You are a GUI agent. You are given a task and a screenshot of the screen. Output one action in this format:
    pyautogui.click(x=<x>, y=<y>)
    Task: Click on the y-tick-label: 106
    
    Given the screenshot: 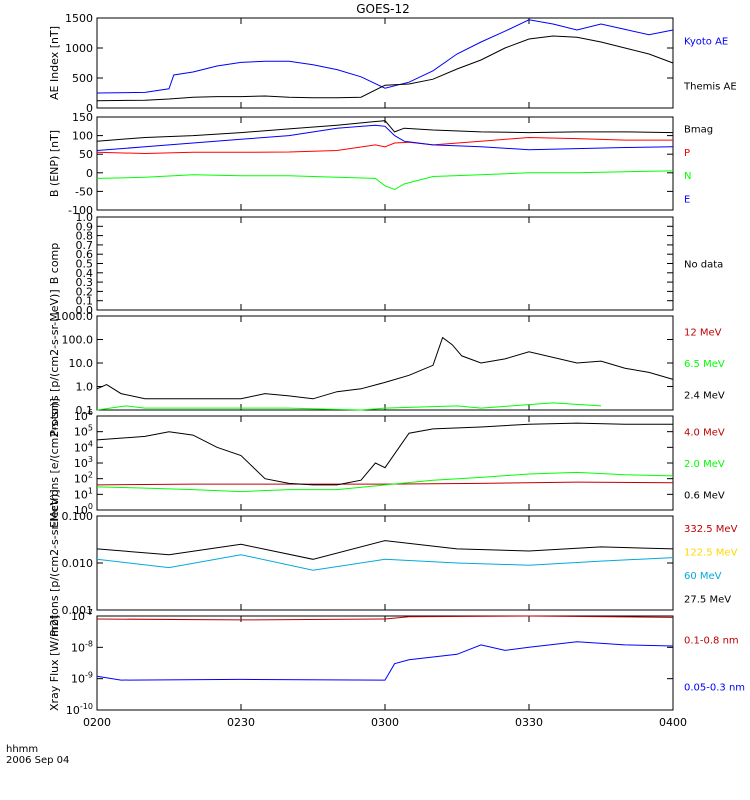 What is the action you would take?
    pyautogui.click(x=83, y=415)
    